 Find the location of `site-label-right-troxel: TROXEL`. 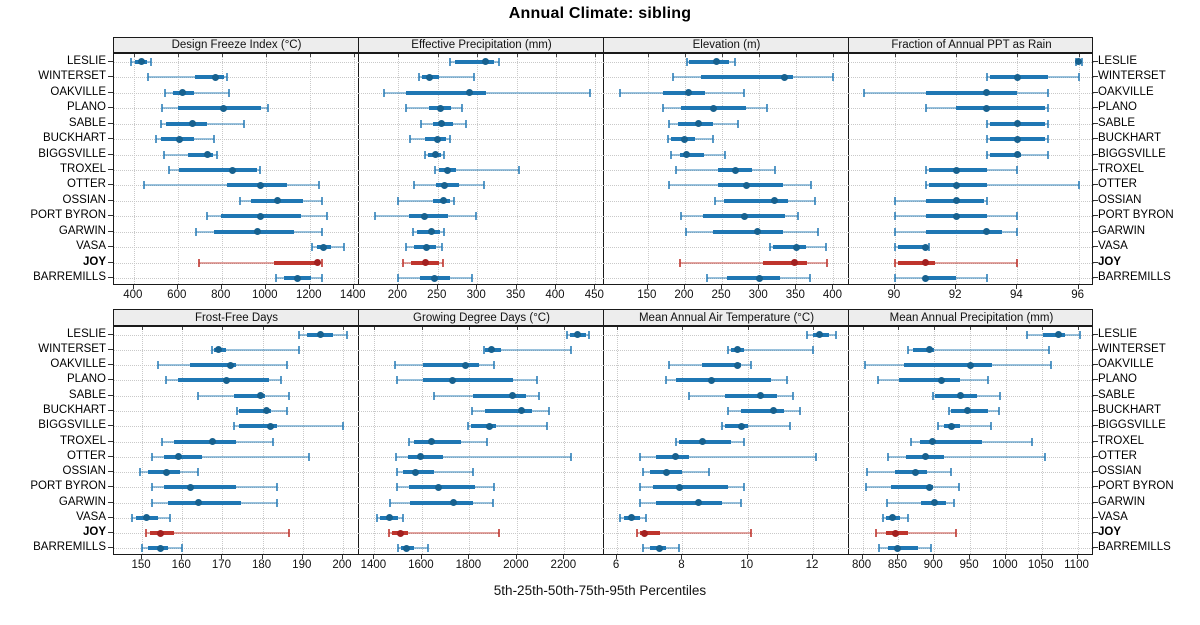

site-label-right-troxel: TROXEL is located at coordinates (1121, 169).